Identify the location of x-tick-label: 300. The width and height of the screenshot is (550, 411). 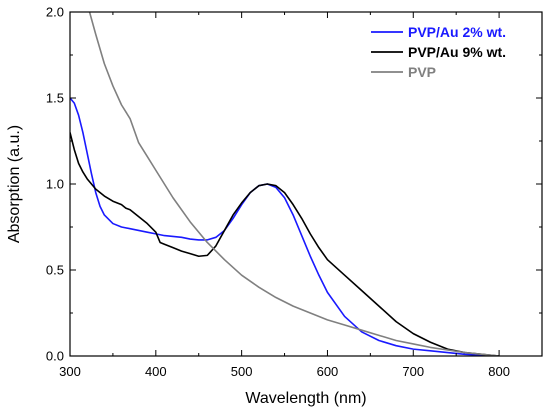
(70, 371).